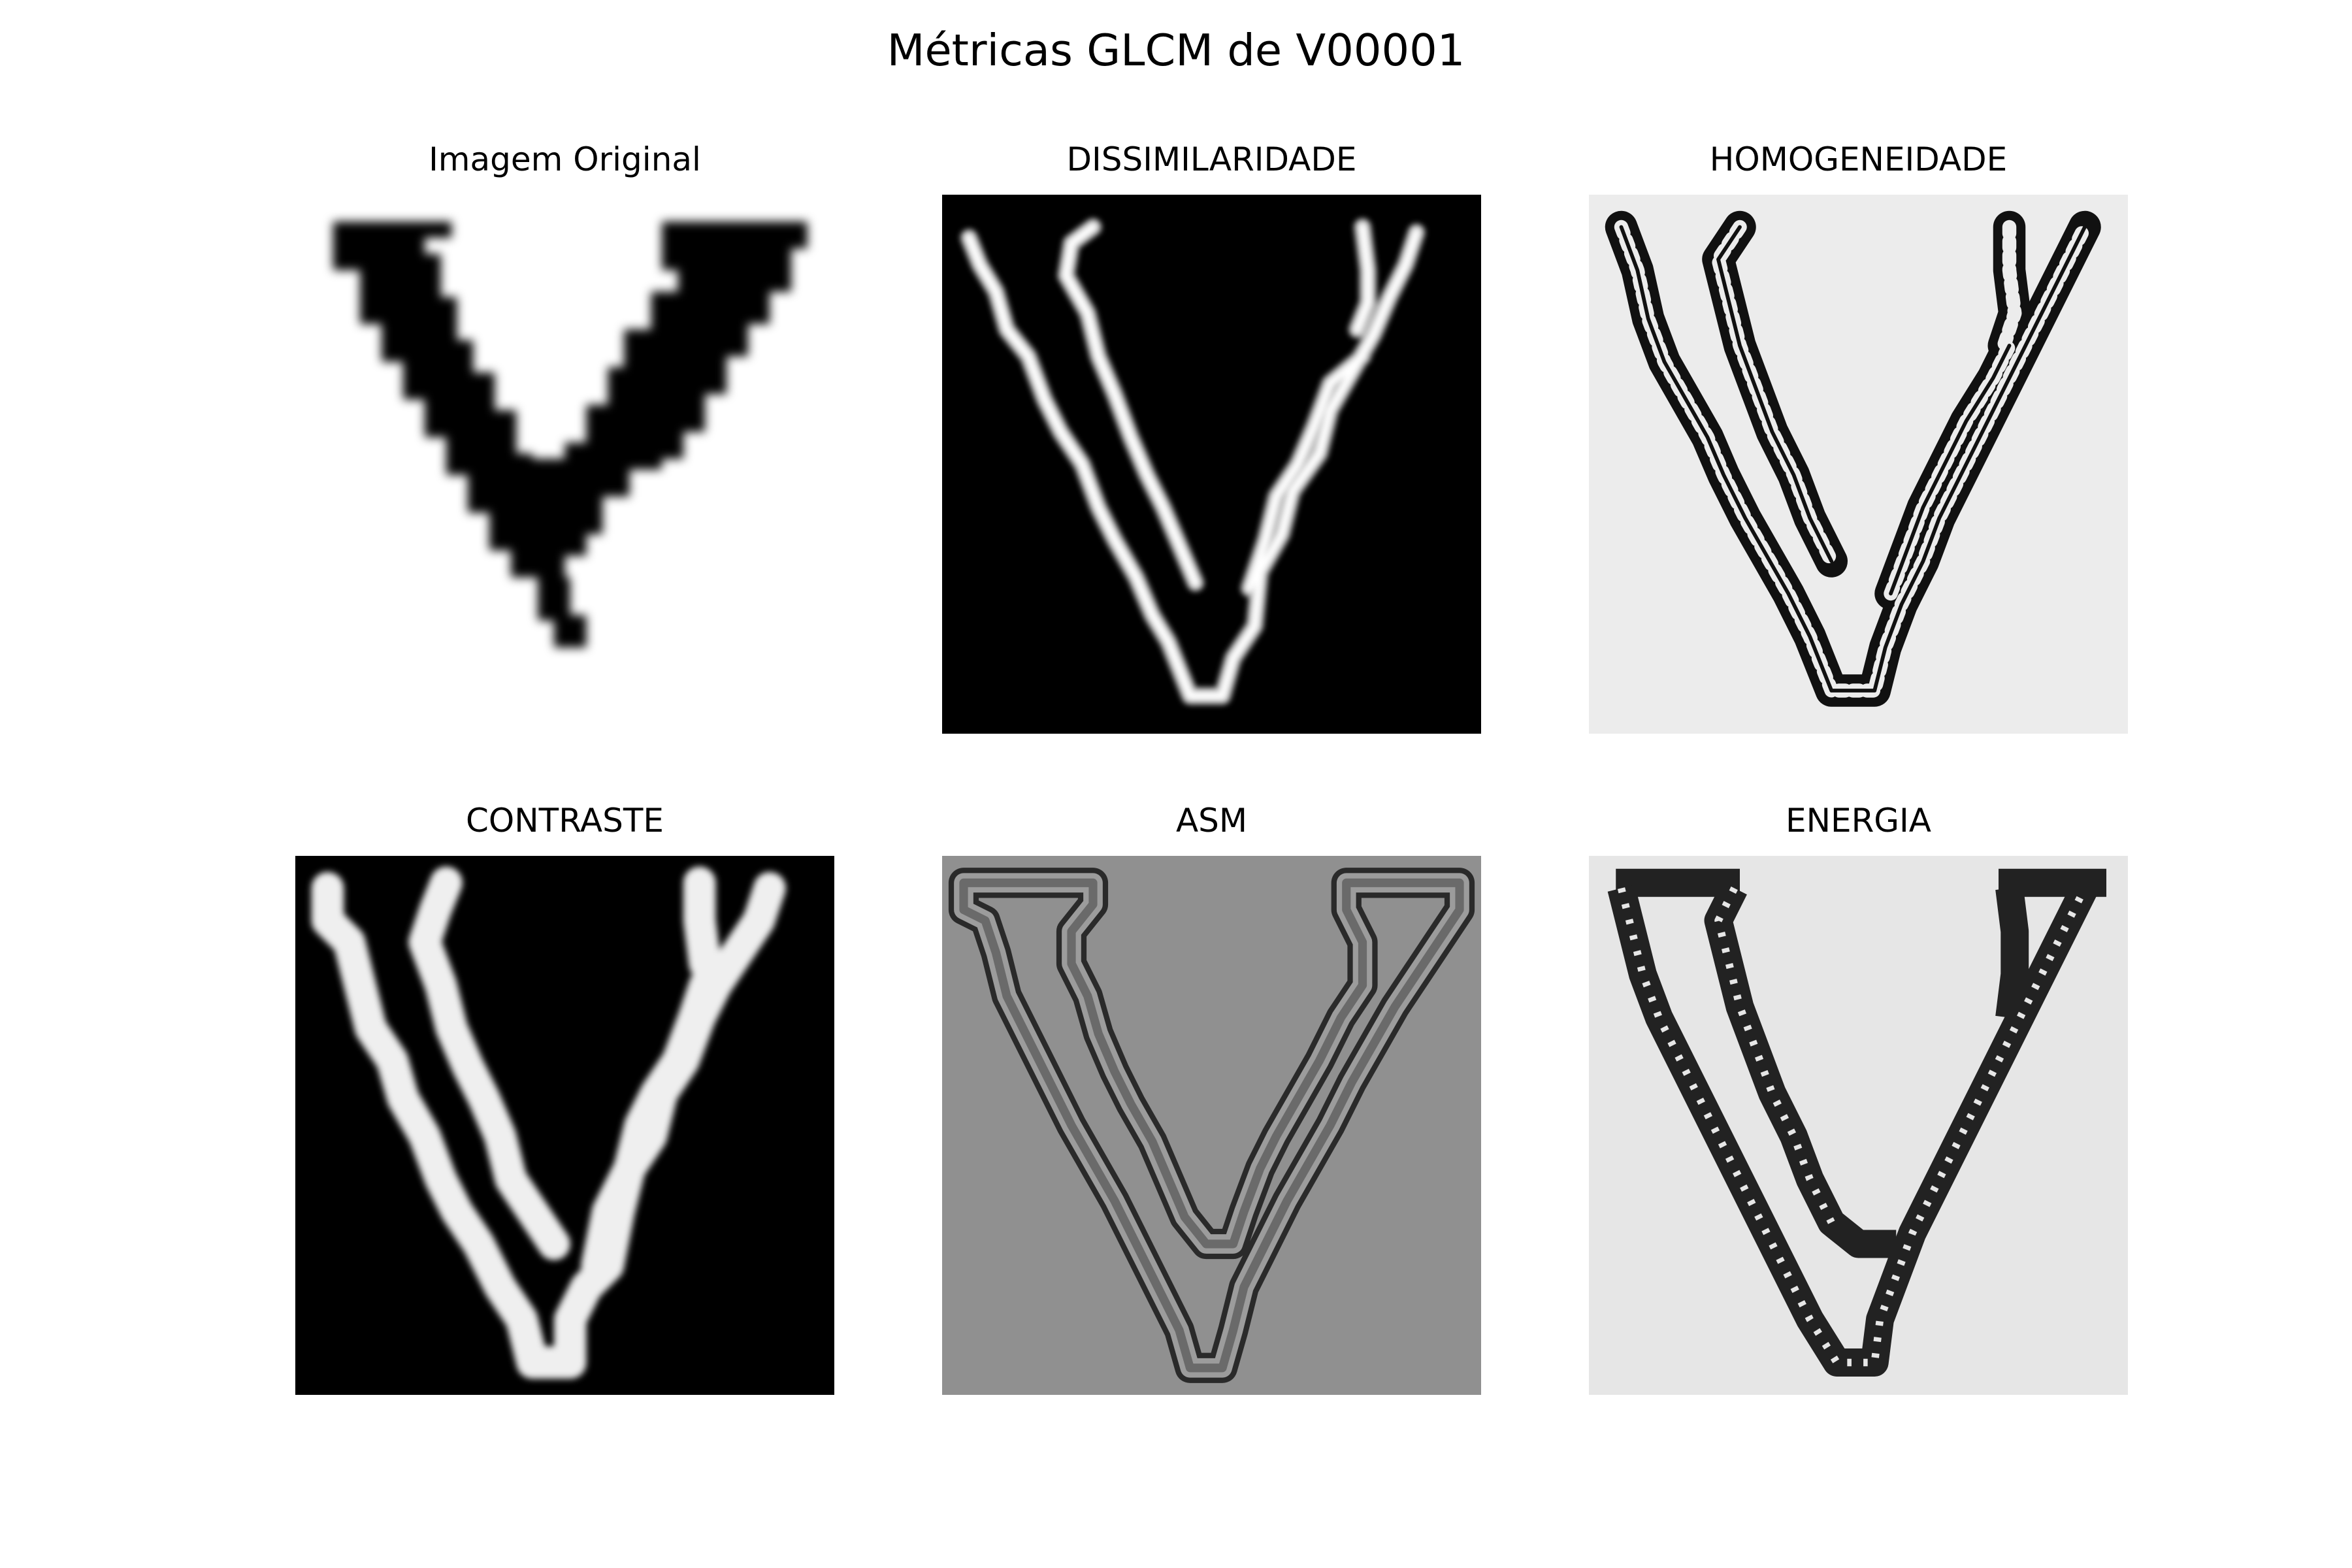  I want to click on panel-title-original: Imagem Original, so click(565, 159).